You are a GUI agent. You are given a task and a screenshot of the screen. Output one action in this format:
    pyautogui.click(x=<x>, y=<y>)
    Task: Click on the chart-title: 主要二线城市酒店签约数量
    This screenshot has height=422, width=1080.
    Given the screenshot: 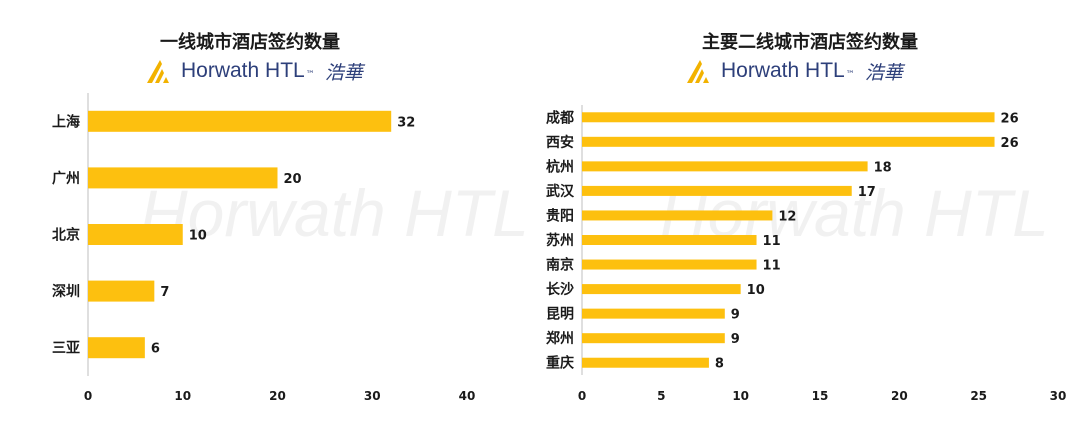 What is the action you would take?
    pyautogui.click(x=810, y=42)
    